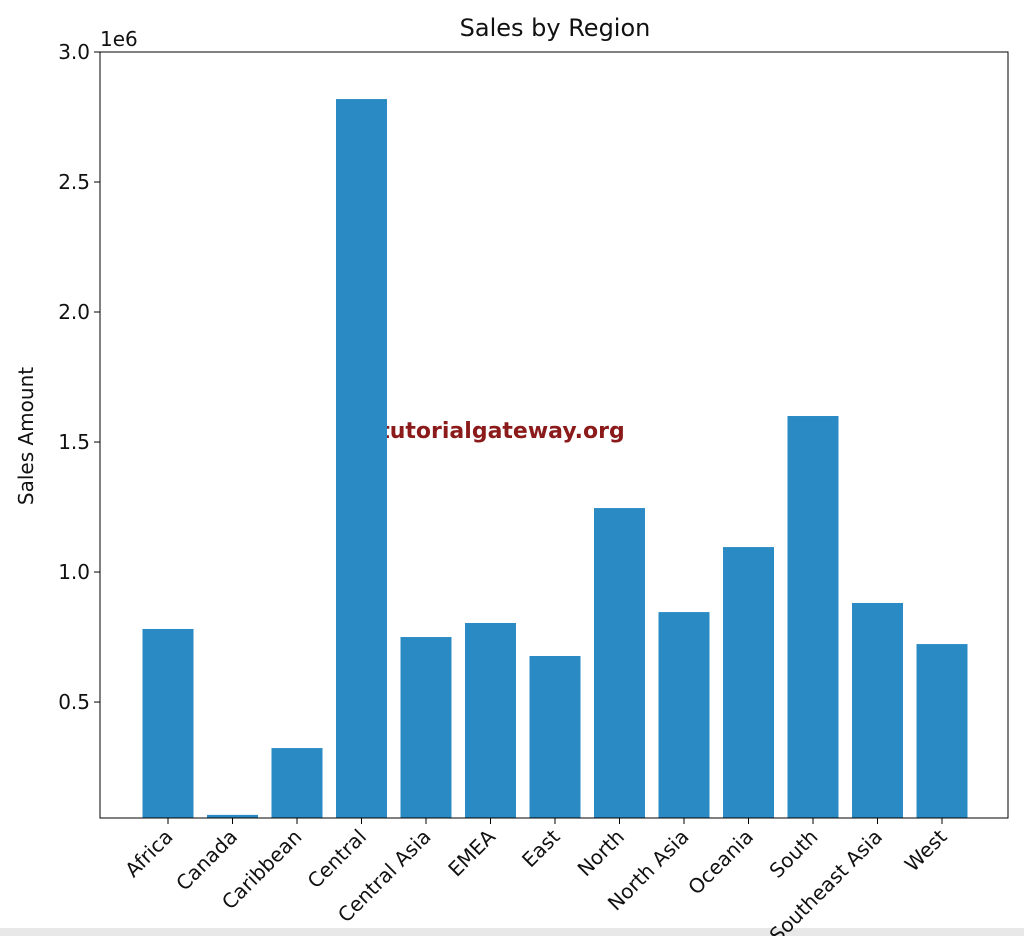  I want to click on y-tick-label: 3.0, so click(74, 52).